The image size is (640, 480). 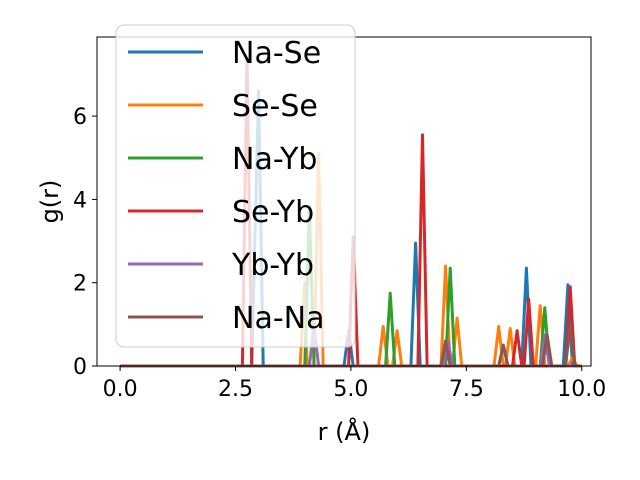 What do you see at coordinates (80, 117) in the screenshot?
I see `y-tick-label: 6` at bounding box center [80, 117].